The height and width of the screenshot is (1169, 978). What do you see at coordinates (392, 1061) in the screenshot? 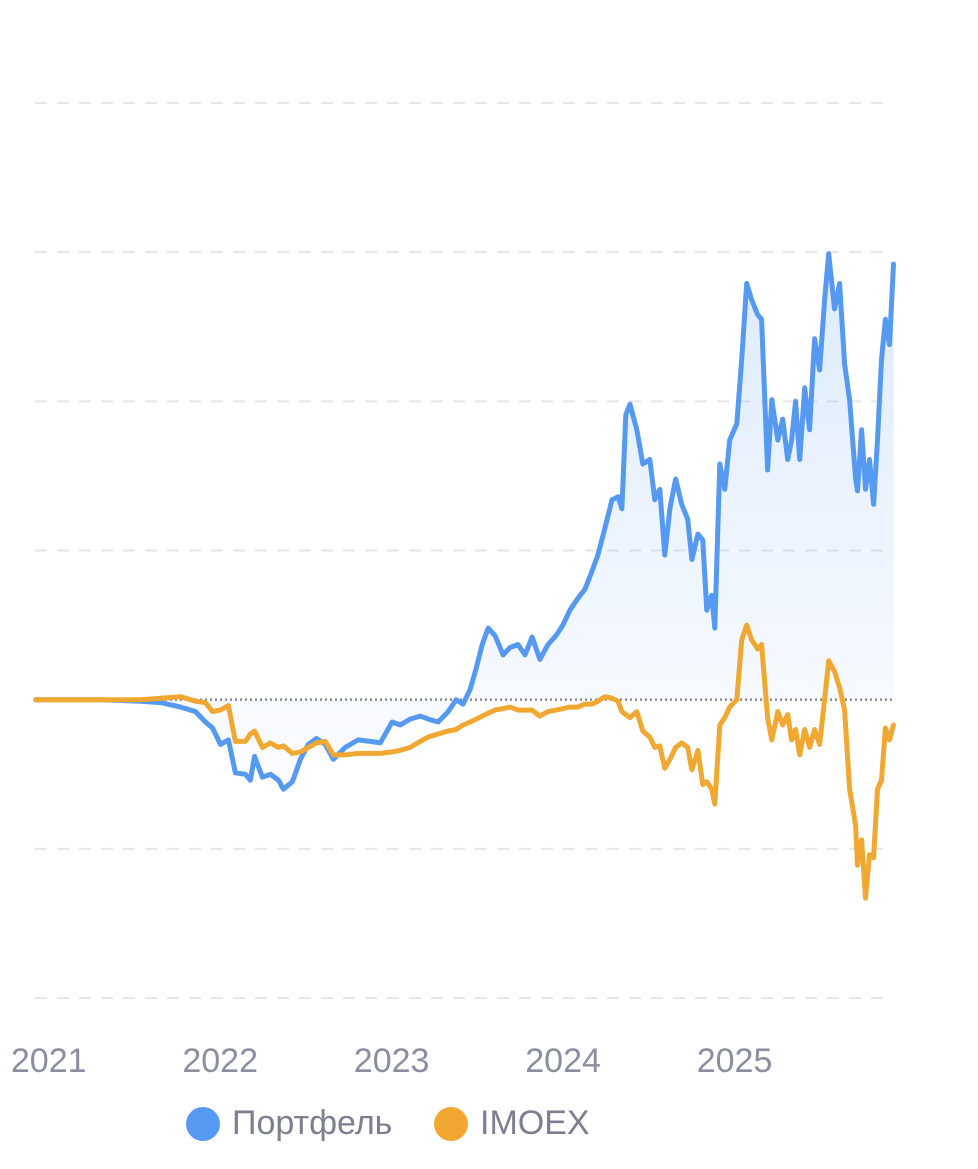
I see `x-tick-label: 2023` at bounding box center [392, 1061].